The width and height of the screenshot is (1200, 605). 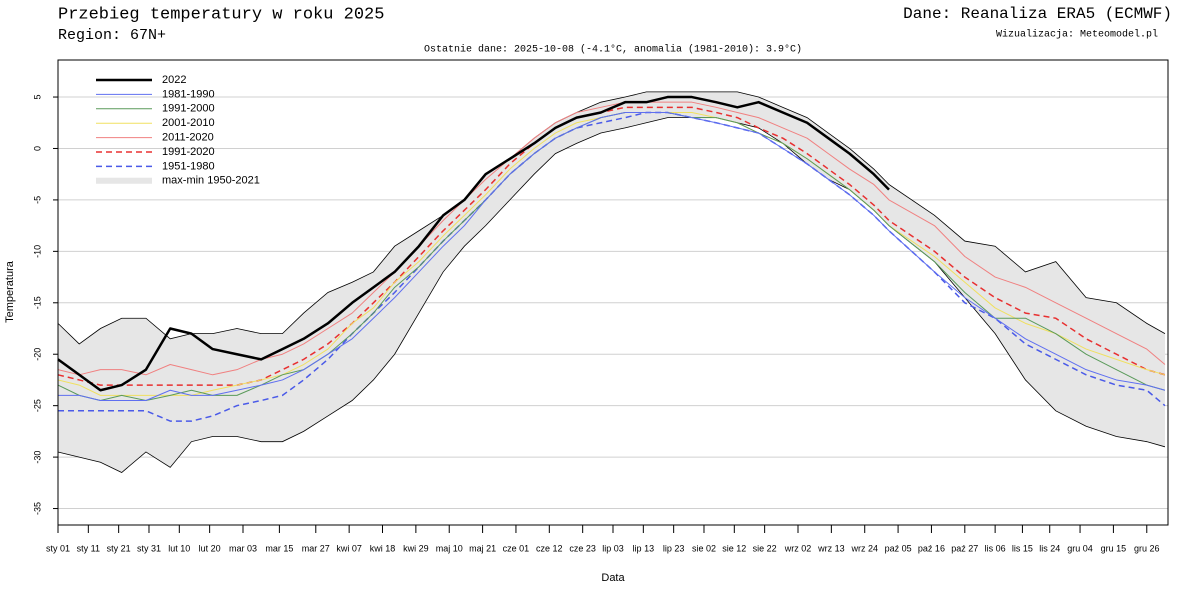 I want to click on x-tick-label: cze 23, so click(x=582, y=548).